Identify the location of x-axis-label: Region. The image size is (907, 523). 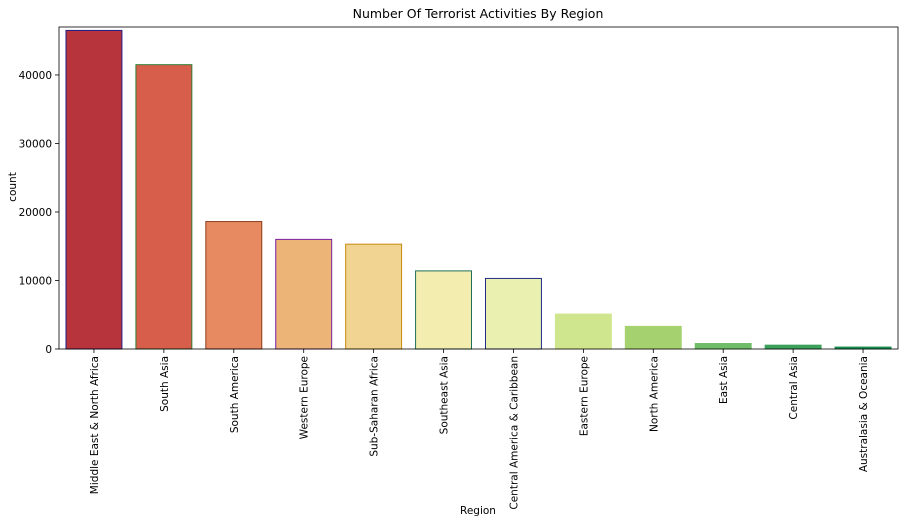
(478, 511).